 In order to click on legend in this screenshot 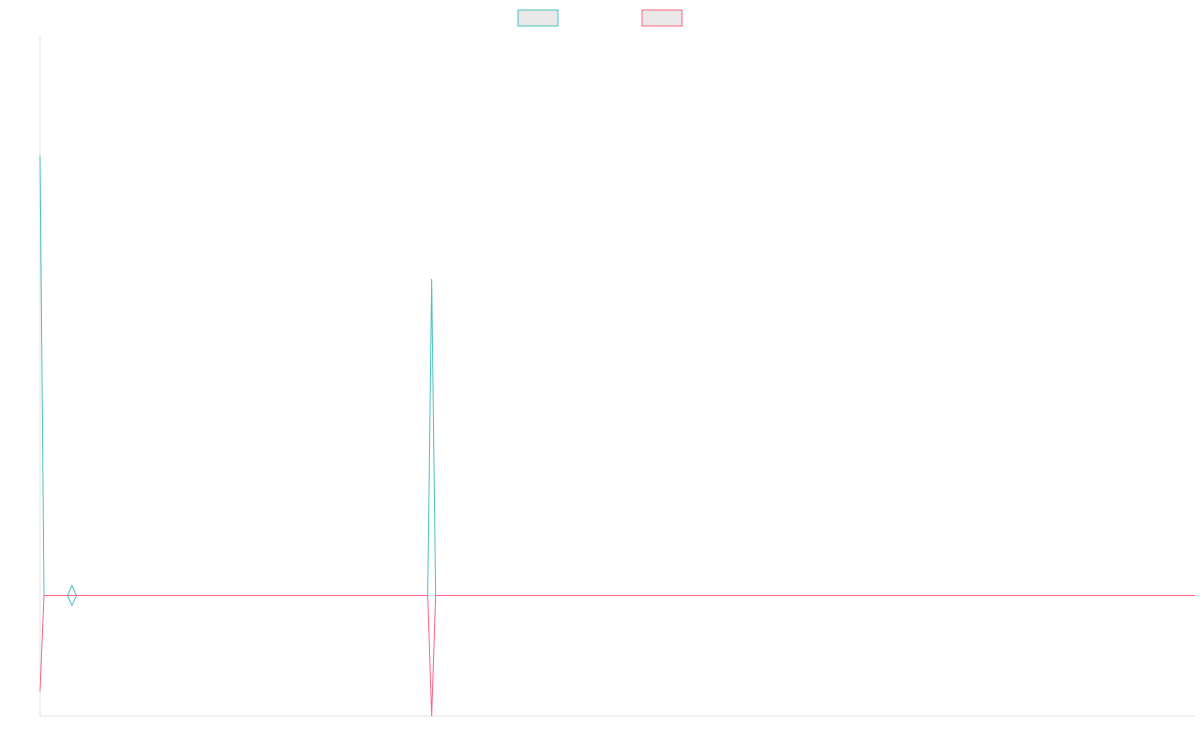, I will do `click(600, 18)`.